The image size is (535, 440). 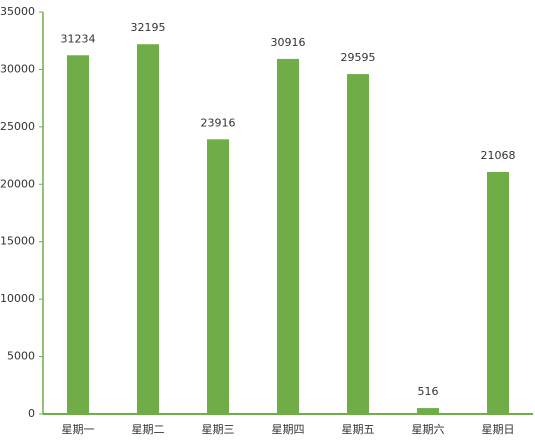 What do you see at coordinates (288, 42) in the screenshot?
I see `data-label: 30916` at bounding box center [288, 42].